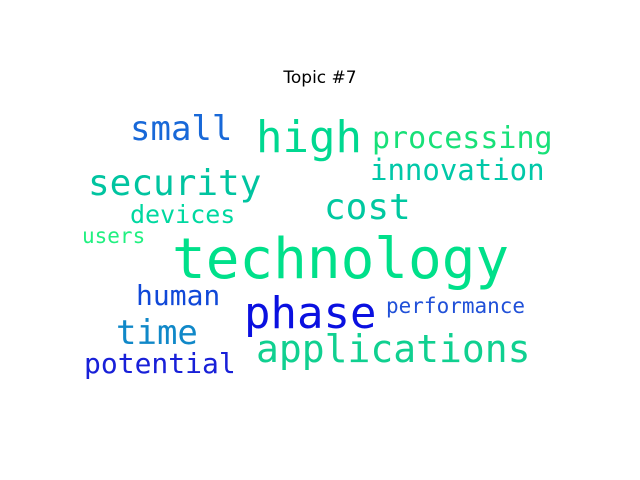 The image size is (640, 480). What do you see at coordinates (456, 306) in the screenshot?
I see `word-performance: performance` at bounding box center [456, 306].